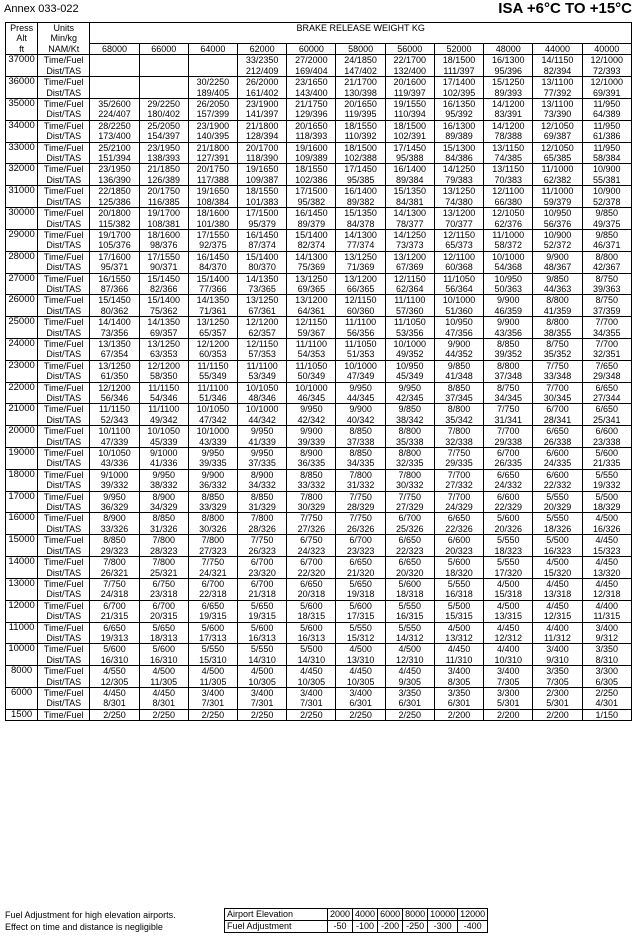  What do you see at coordinates (557, 60) in the screenshot?
I see `time-fuel-cell: 14/1150` at bounding box center [557, 60].